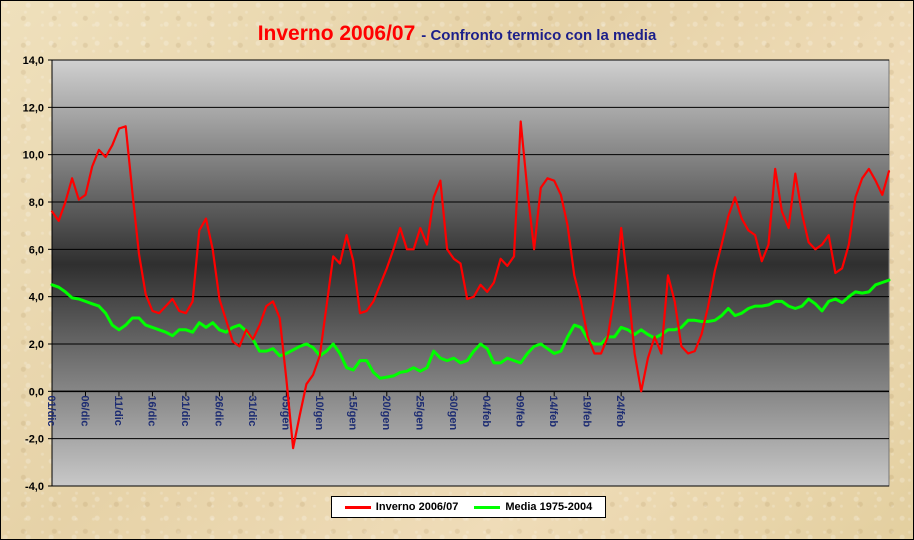 The image size is (914, 540). Describe the element at coordinates (549, 507) in the screenshot. I see `legend-label: Media 1975-2004` at that location.